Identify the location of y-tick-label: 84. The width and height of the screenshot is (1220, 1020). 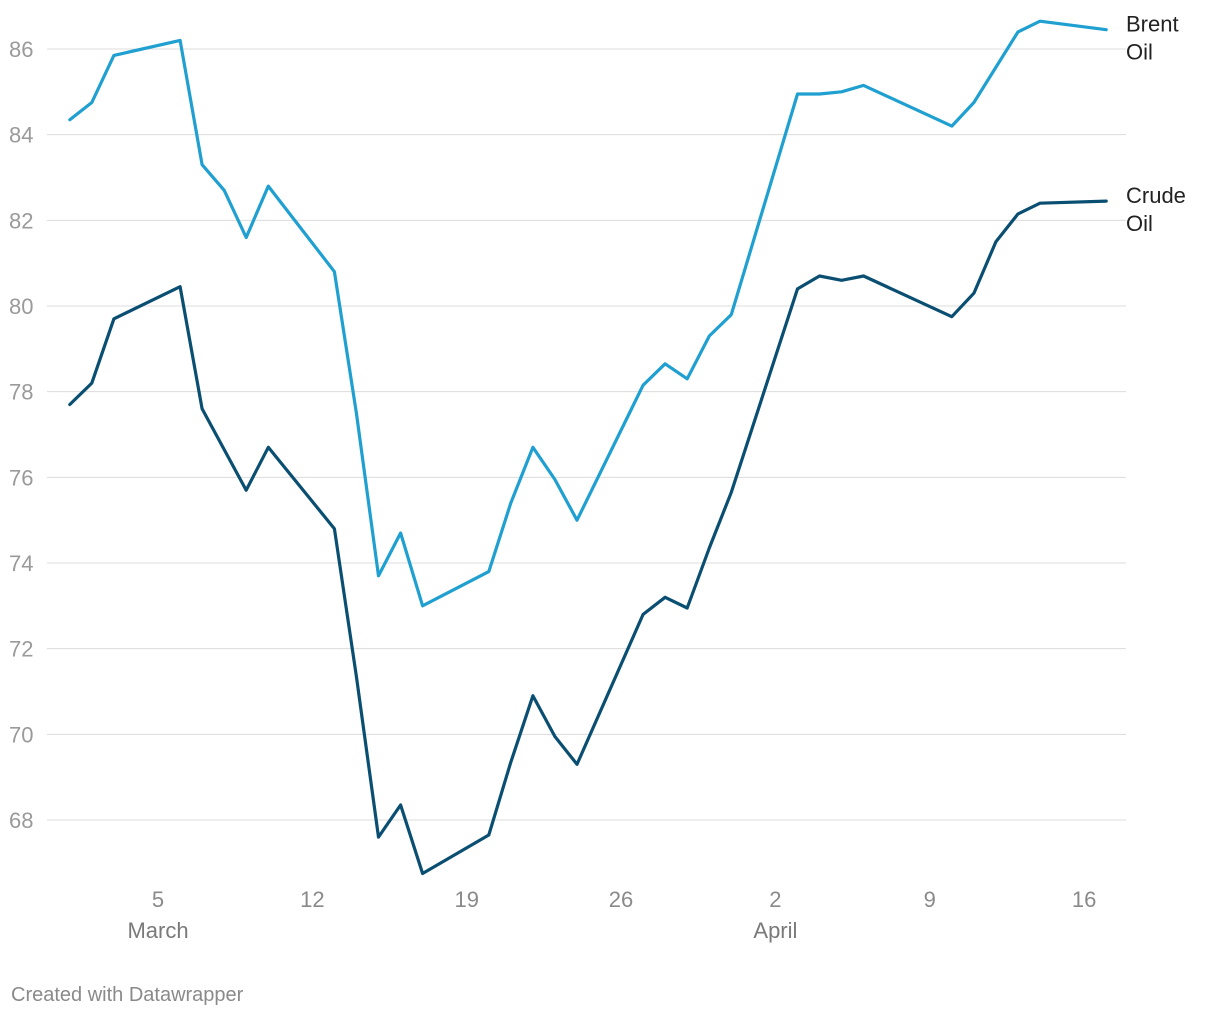
(21, 135).